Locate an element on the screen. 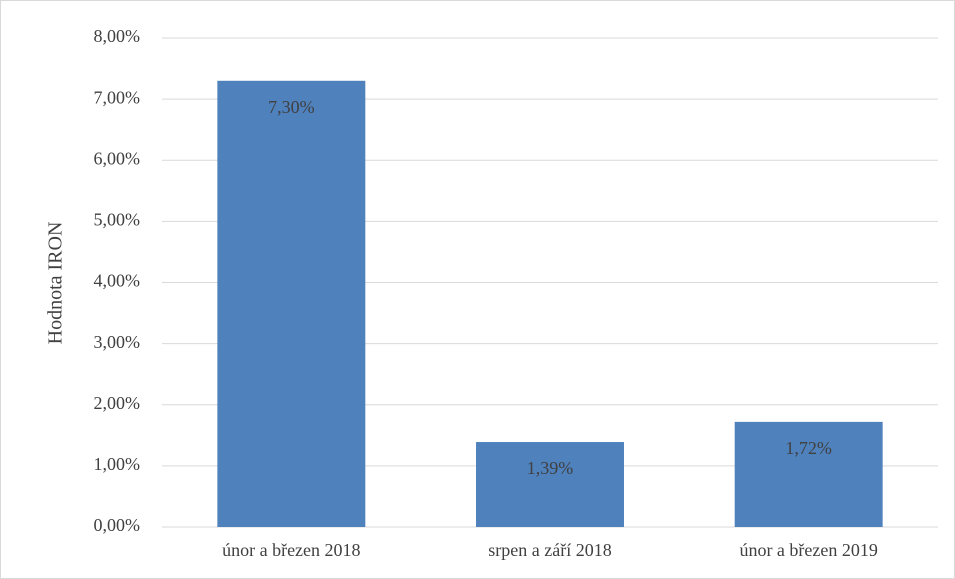 The height and width of the screenshot is (579, 955). data-label: 1,39% is located at coordinates (550, 468).